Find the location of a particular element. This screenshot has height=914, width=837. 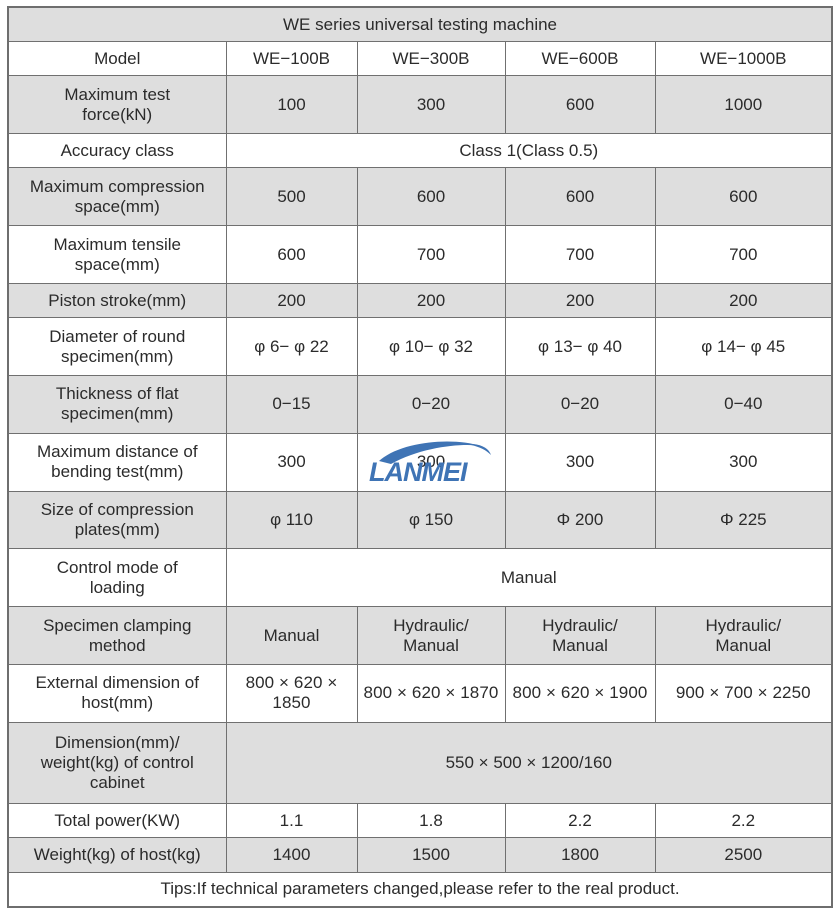

cell-value: 0−40 is located at coordinates (743, 404).